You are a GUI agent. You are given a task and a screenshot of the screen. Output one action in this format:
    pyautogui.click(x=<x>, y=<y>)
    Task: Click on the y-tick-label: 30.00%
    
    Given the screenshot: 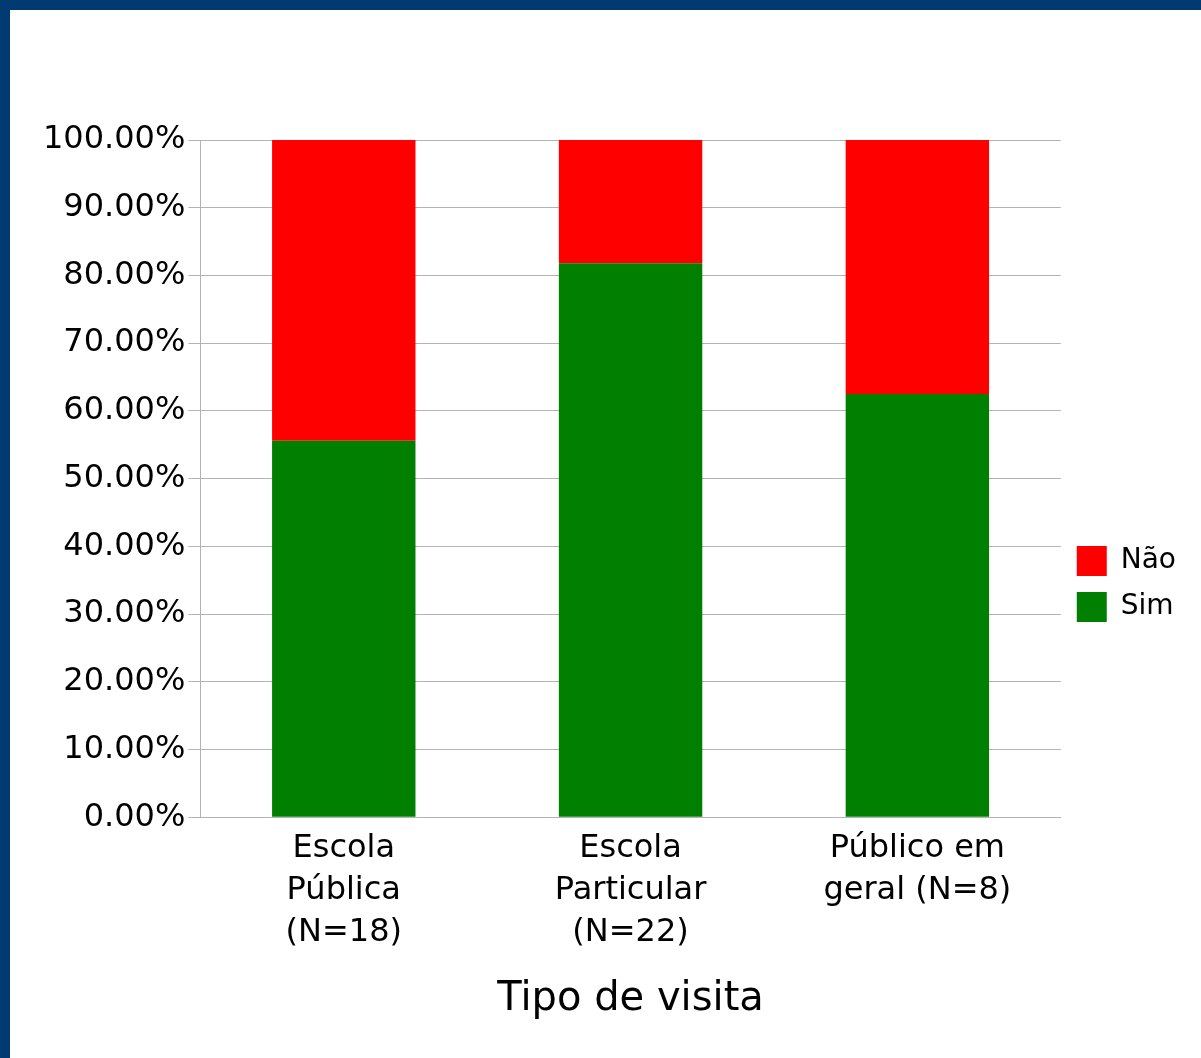 What is the action you would take?
    pyautogui.click(x=124, y=611)
    